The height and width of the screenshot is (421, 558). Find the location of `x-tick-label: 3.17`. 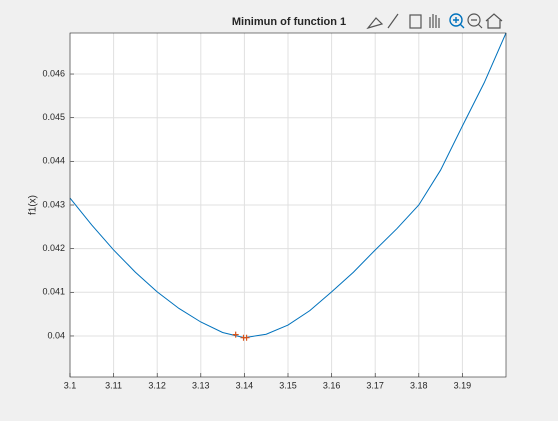

x-tick-label: 3.17 is located at coordinates (375, 385).